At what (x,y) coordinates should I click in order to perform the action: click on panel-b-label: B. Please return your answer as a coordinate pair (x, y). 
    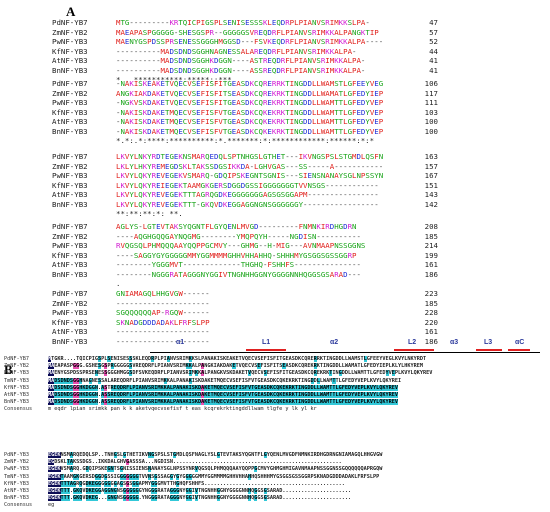
    Looking at the image, I should click on (8, 369).